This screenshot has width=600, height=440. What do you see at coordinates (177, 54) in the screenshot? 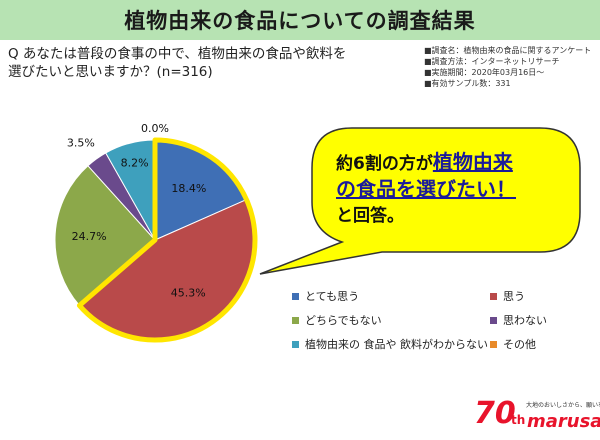
I see `question-line-1: Q あなたは普段の食事の中で、植物由来の食品や飲料を` at bounding box center [177, 54].